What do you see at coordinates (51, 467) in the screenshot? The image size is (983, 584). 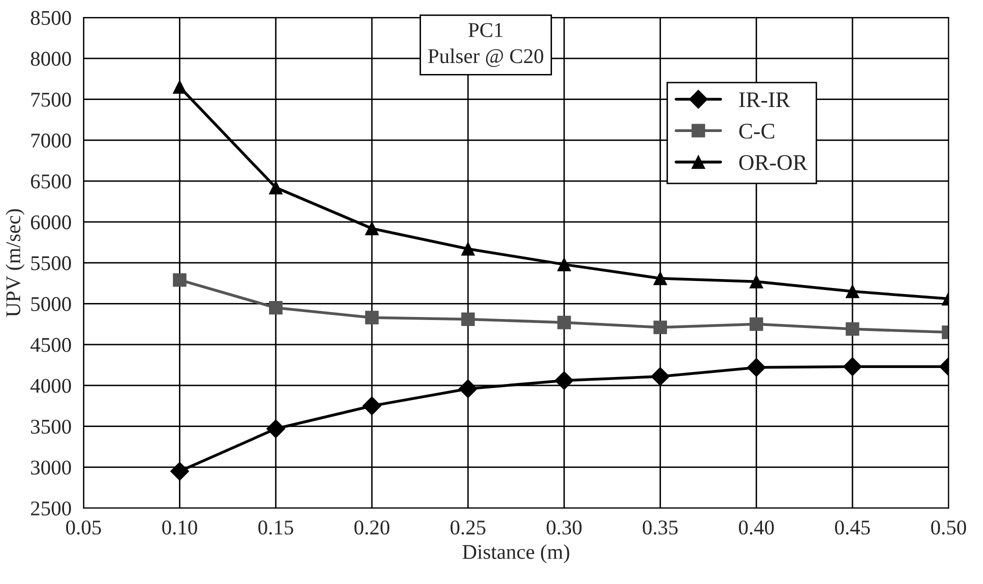 I see `y-tick-label: 3000` at bounding box center [51, 467].